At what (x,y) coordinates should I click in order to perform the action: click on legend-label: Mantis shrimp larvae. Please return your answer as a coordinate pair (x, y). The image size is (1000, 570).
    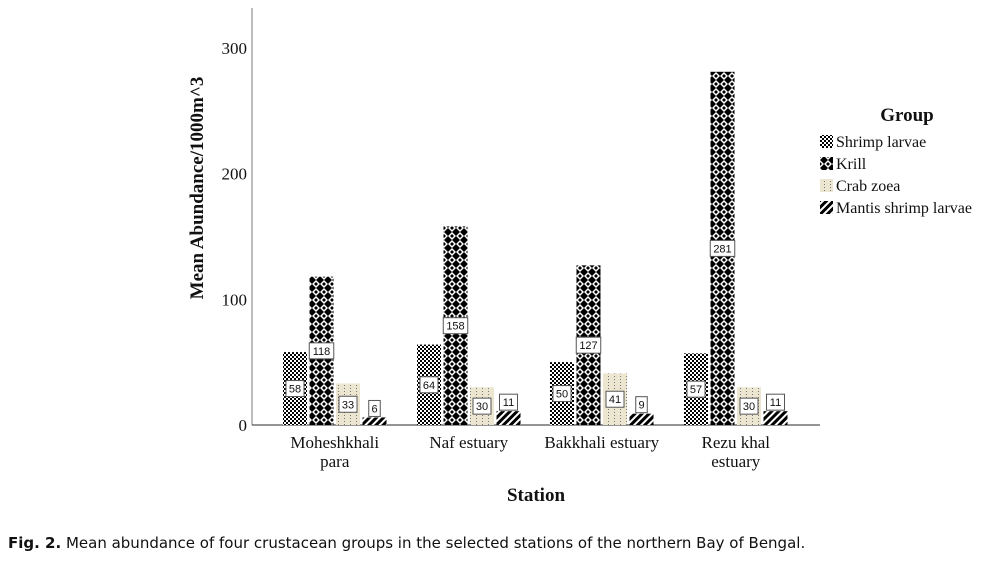
    Looking at the image, I should click on (904, 208).